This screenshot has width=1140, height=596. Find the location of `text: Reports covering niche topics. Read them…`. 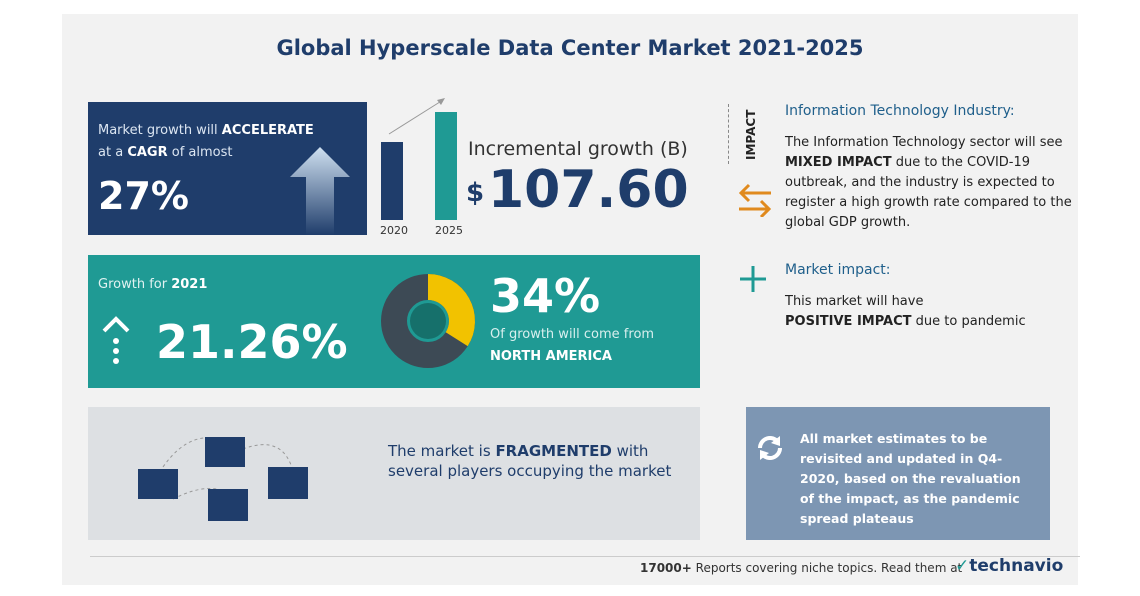

text: Reports covering niche topics. Read them… is located at coordinates (829, 568).